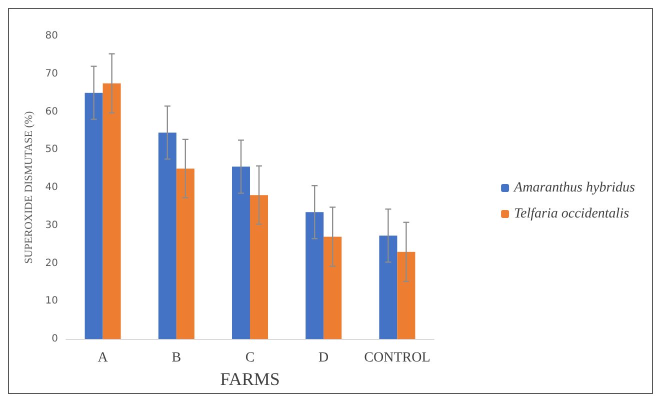 The height and width of the screenshot is (402, 661). What do you see at coordinates (103, 358) in the screenshot?
I see `x-tick-label: A` at bounding box center [103, 358].